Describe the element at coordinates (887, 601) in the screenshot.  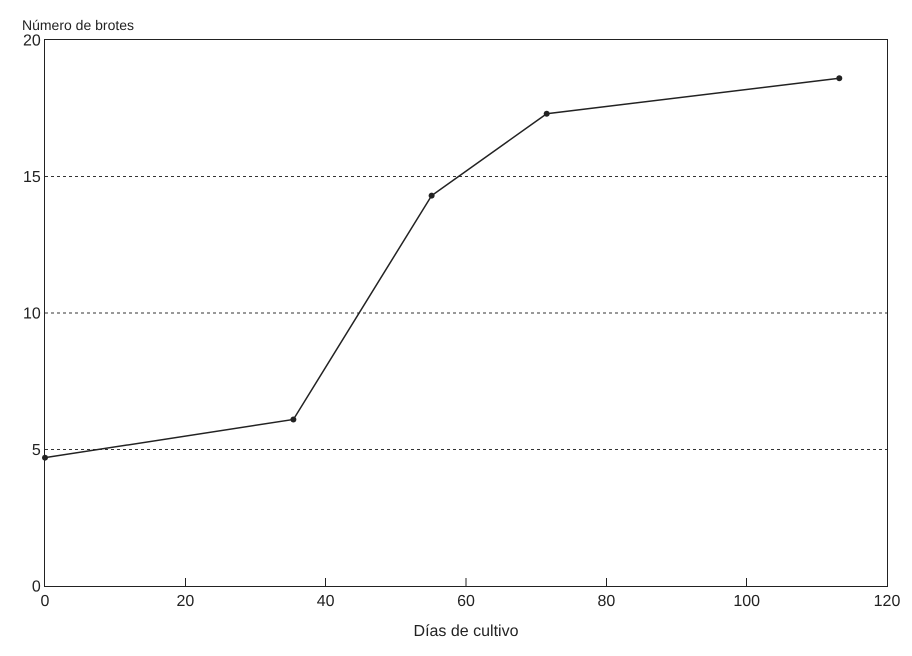
I see `x-tick-label: 120` at that location.